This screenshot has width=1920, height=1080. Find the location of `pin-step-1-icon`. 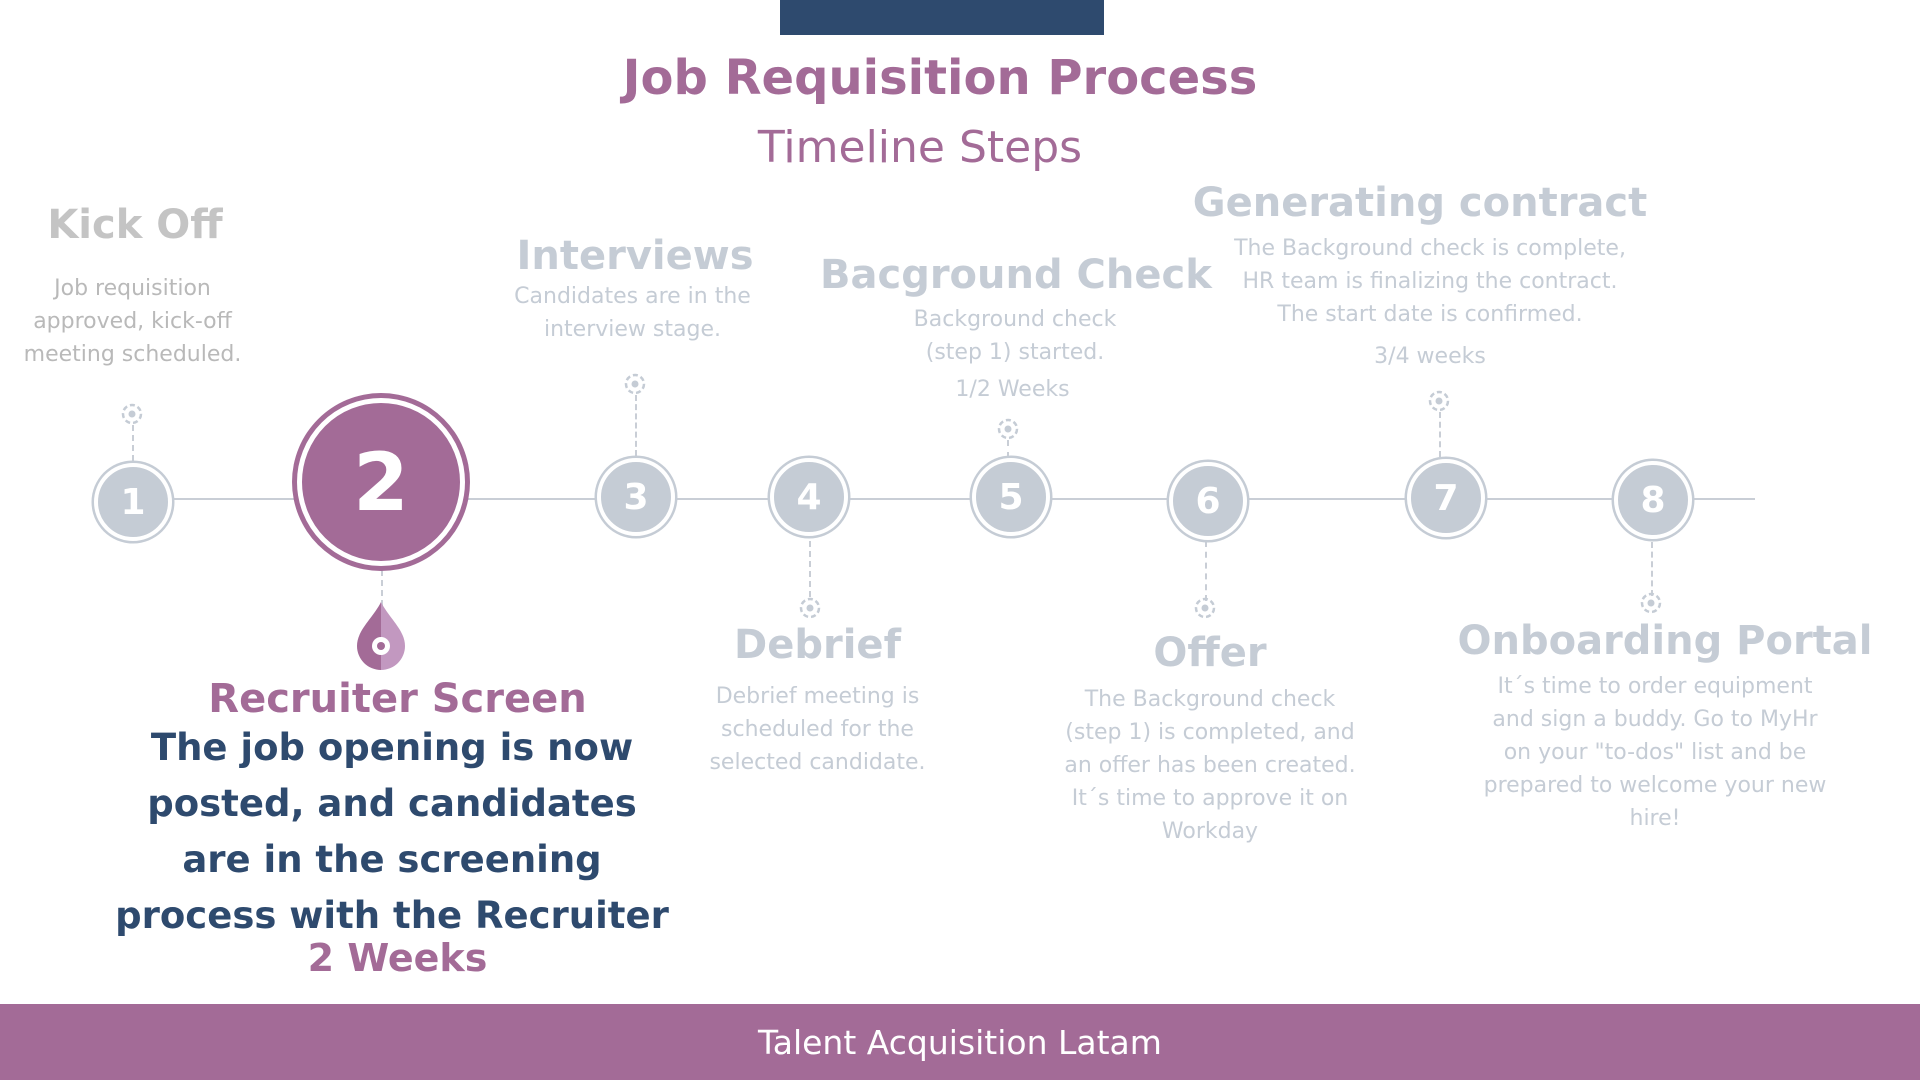

pin-step-1-icon is located at coordinates (132, 414).